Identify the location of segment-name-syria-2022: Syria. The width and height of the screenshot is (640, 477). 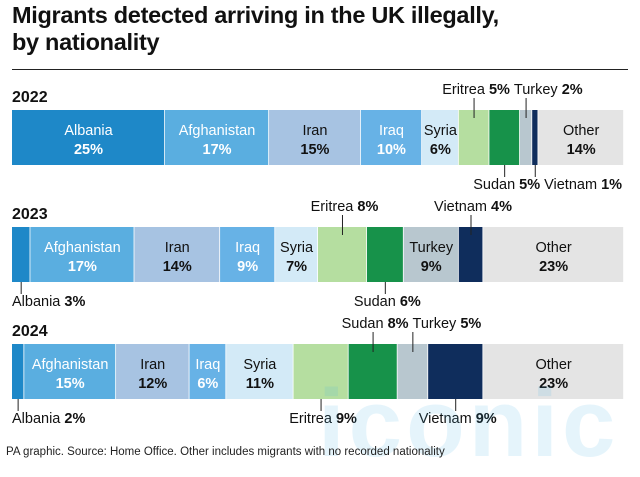
(441, 131).